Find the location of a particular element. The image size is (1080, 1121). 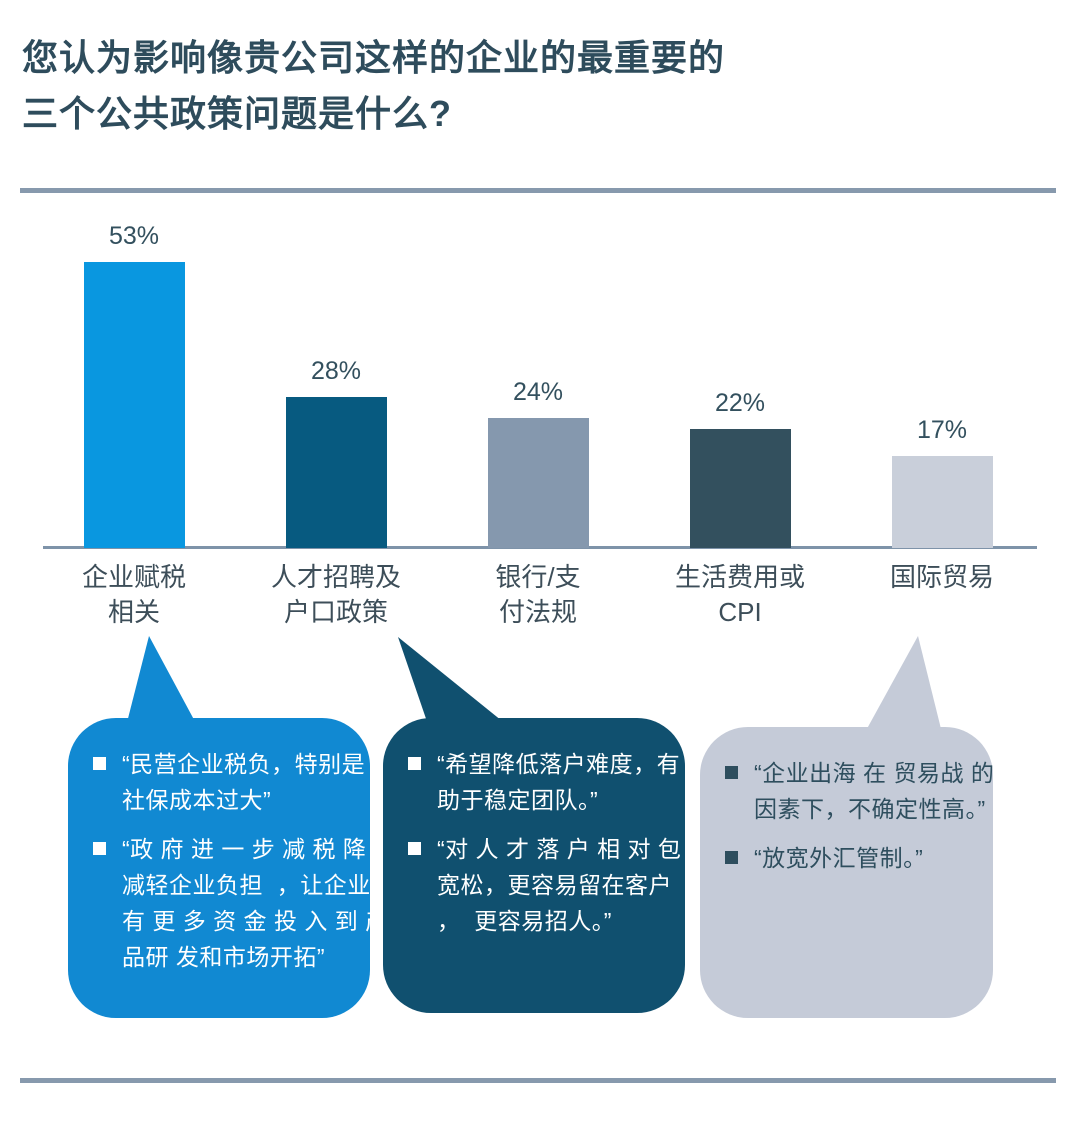

quote-text: “放宽外汇管制。” is located at coordinates (862, 858).